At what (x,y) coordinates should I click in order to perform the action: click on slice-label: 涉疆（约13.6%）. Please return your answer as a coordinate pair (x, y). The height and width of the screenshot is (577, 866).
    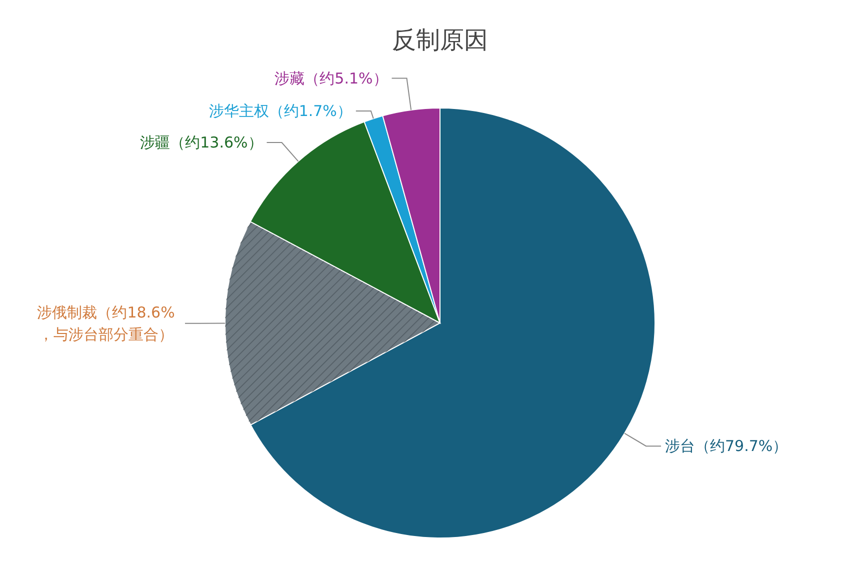
    Looking at the image, I should click on (201, 143).